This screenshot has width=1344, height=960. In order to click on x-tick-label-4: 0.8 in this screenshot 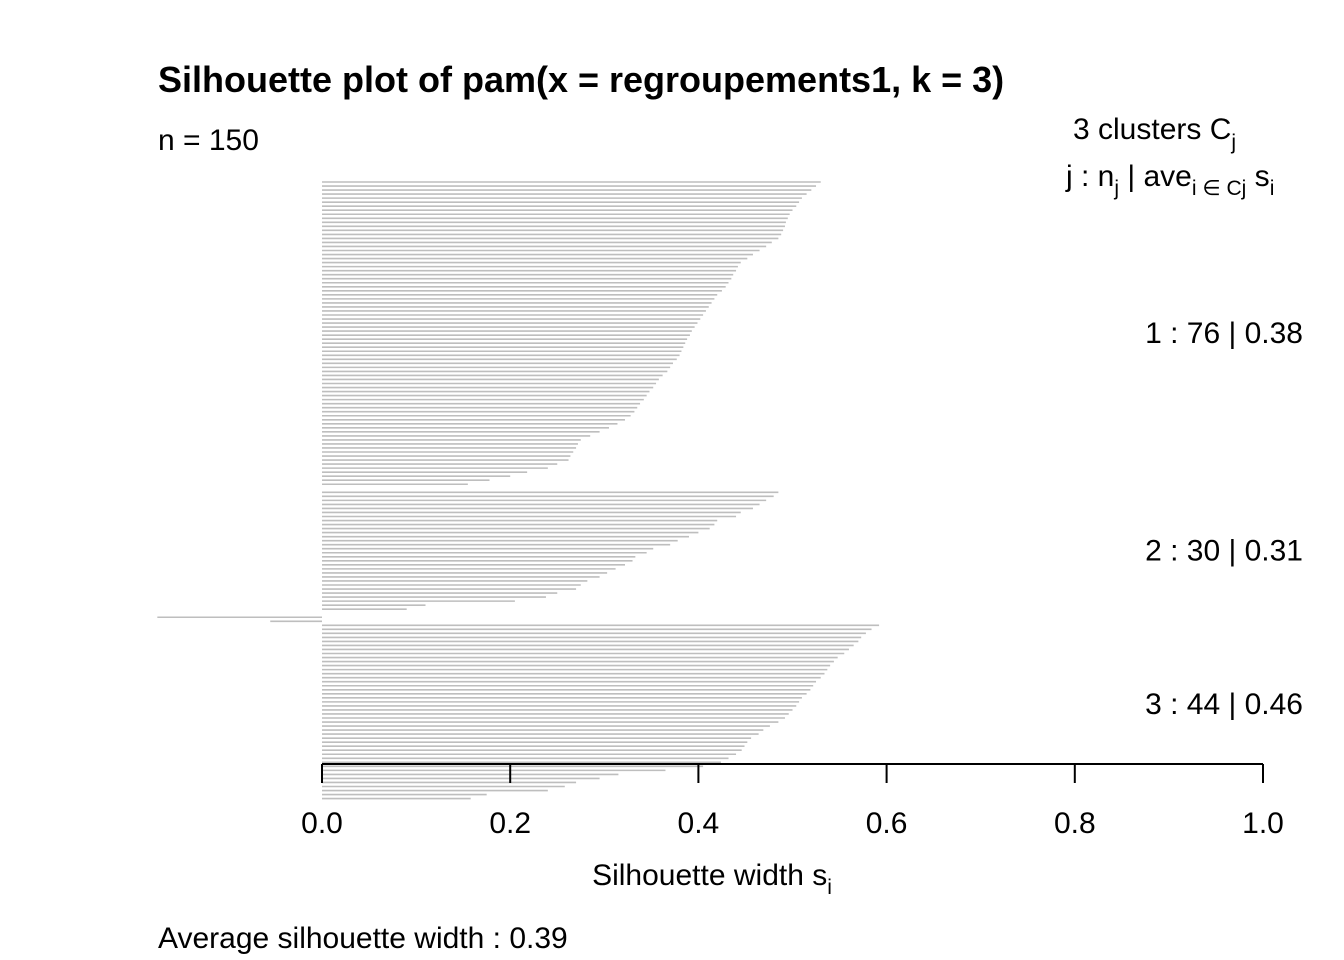, I will do `click(1075, 823)`.